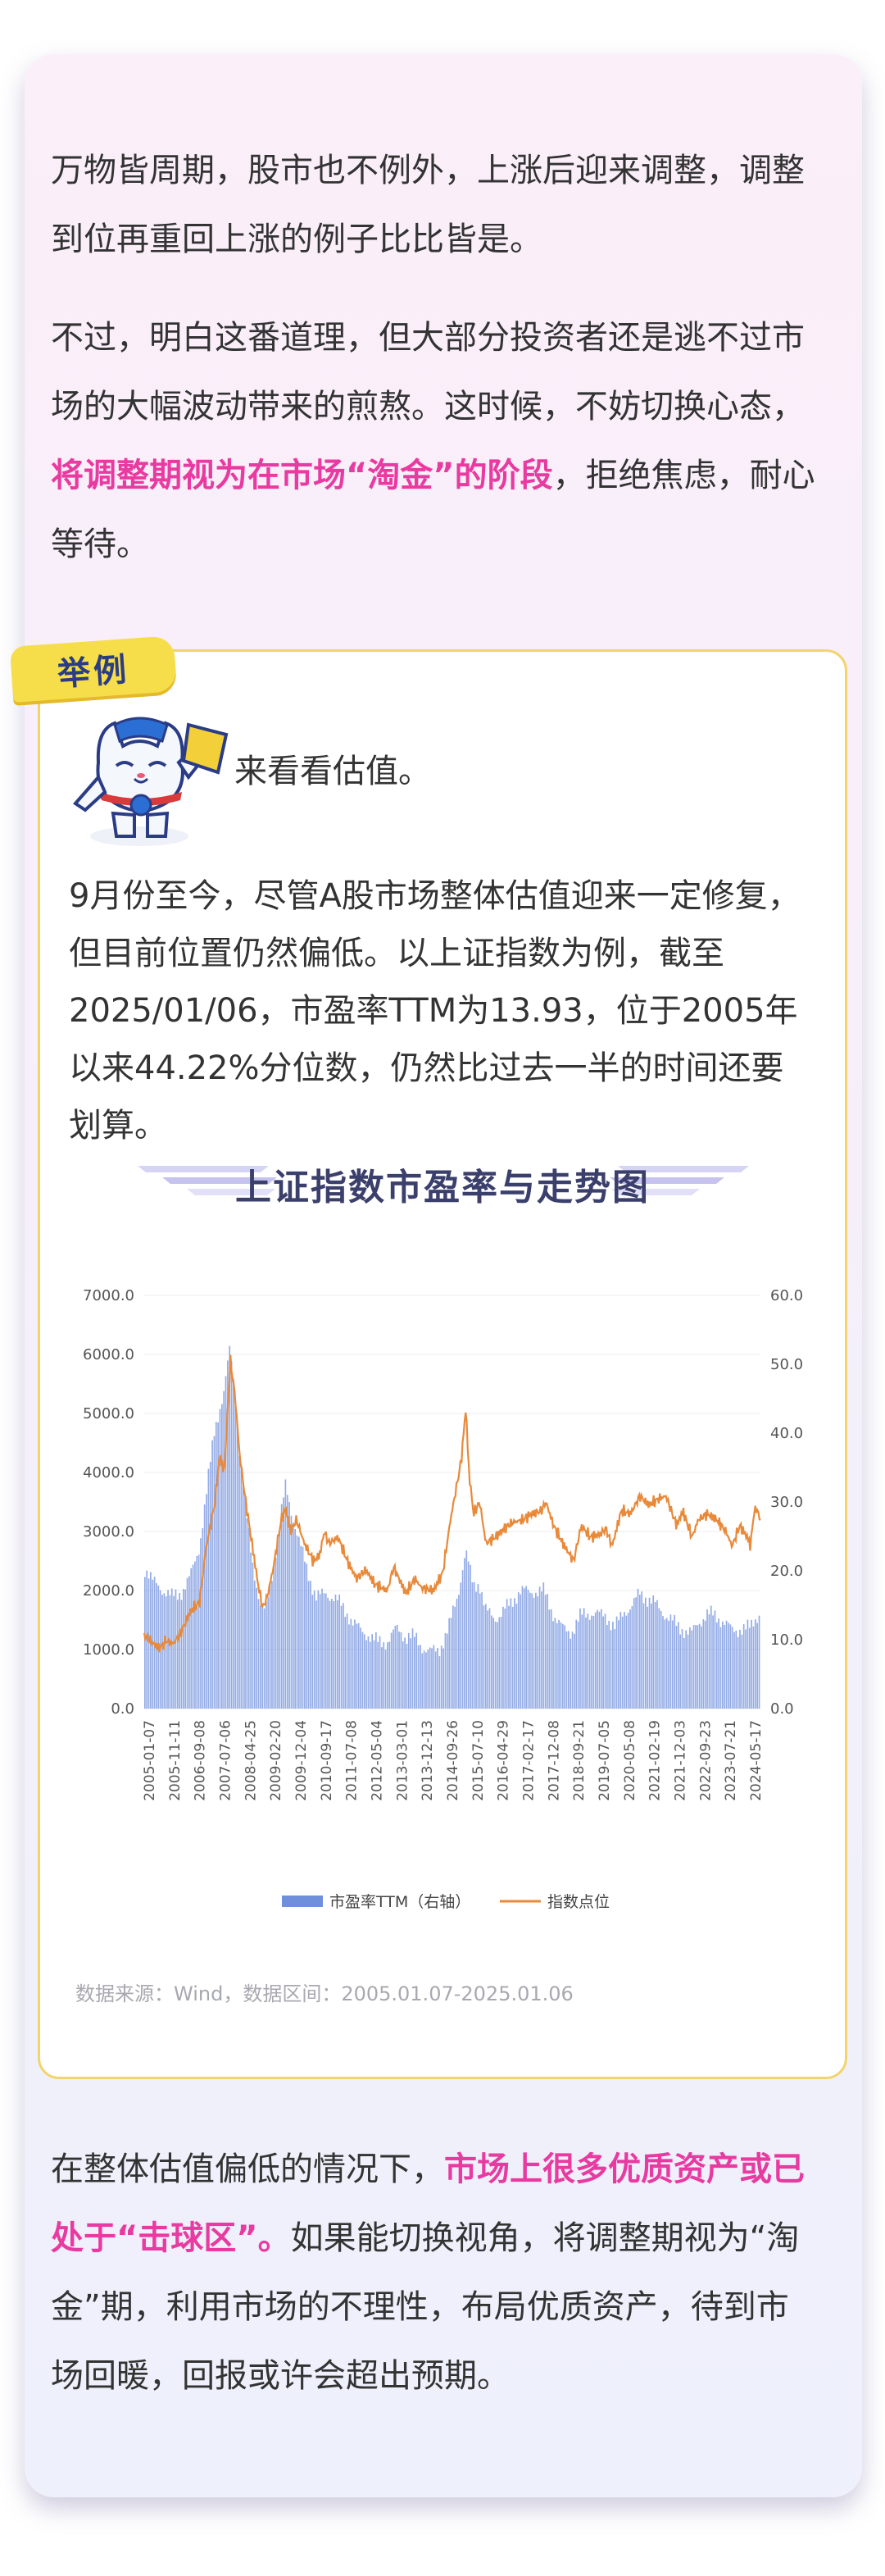 This screenshot has height=2576, width=885. I want to click on x-tick-label: 2005-01-07, so click(150, 1761).